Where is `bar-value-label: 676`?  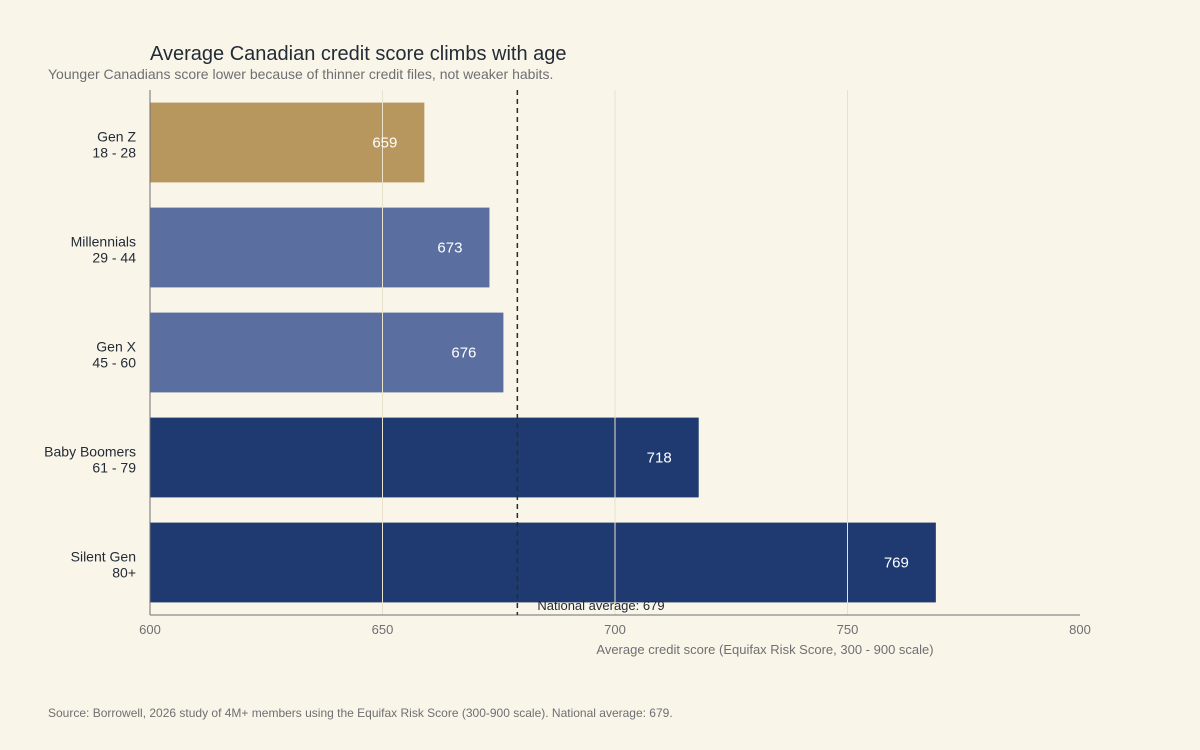 bar-value-label: 676 is located at coordinates (463, 353).